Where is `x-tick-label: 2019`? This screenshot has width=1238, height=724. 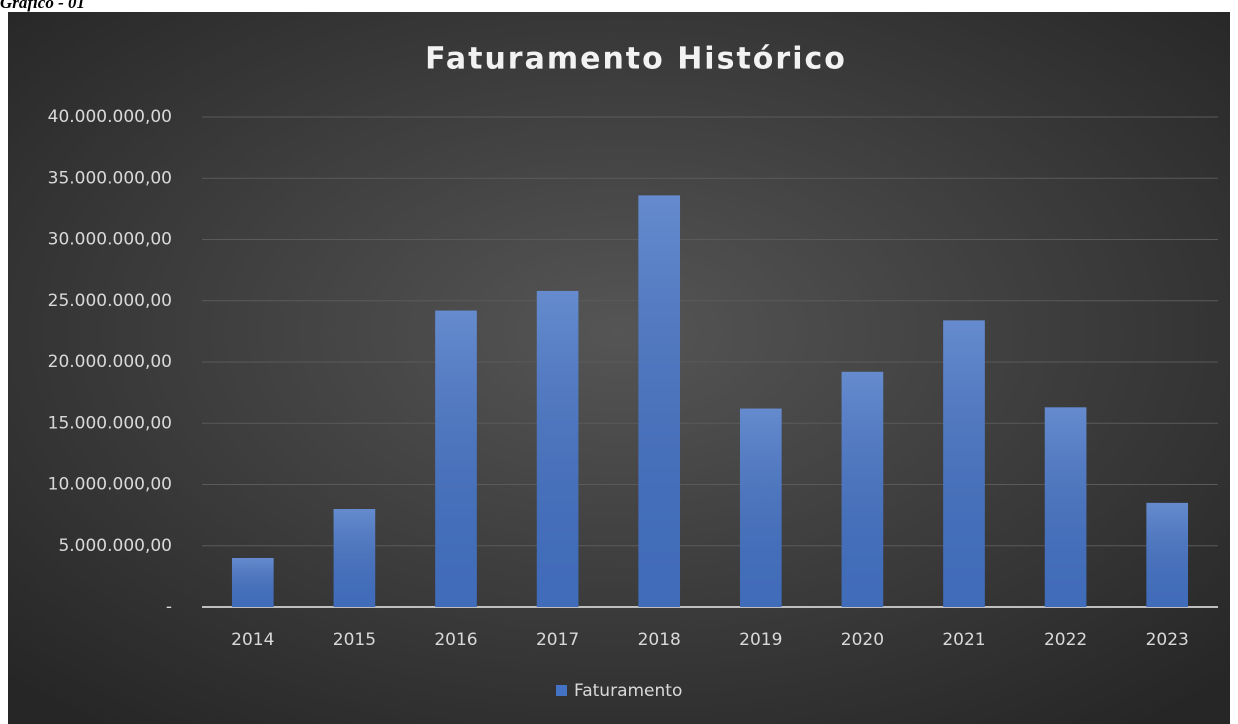 x-tick-label: 2019 is located at coordinates (760, 640).